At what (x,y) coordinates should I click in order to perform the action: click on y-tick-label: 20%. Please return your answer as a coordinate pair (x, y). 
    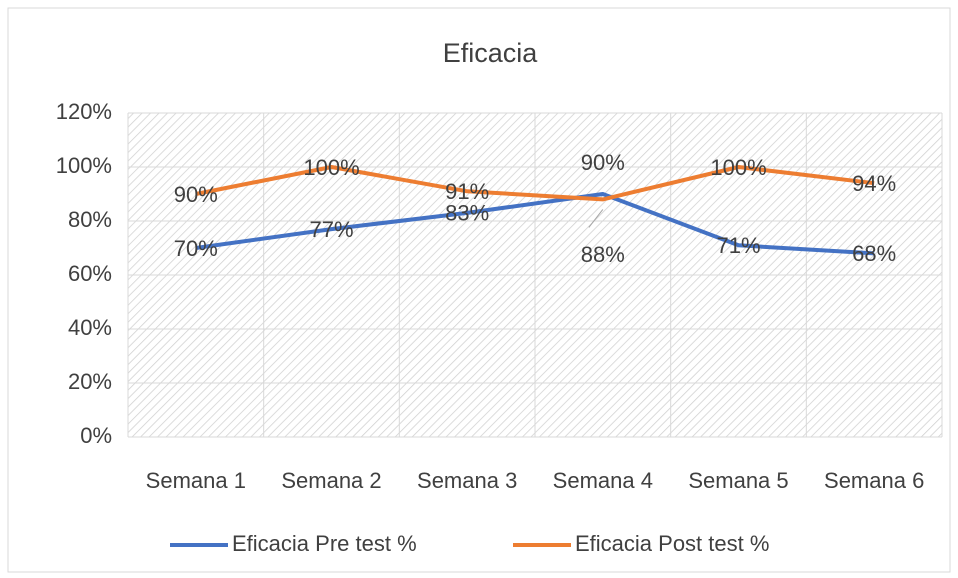
    Looking at the image, I should click on (90, 381).